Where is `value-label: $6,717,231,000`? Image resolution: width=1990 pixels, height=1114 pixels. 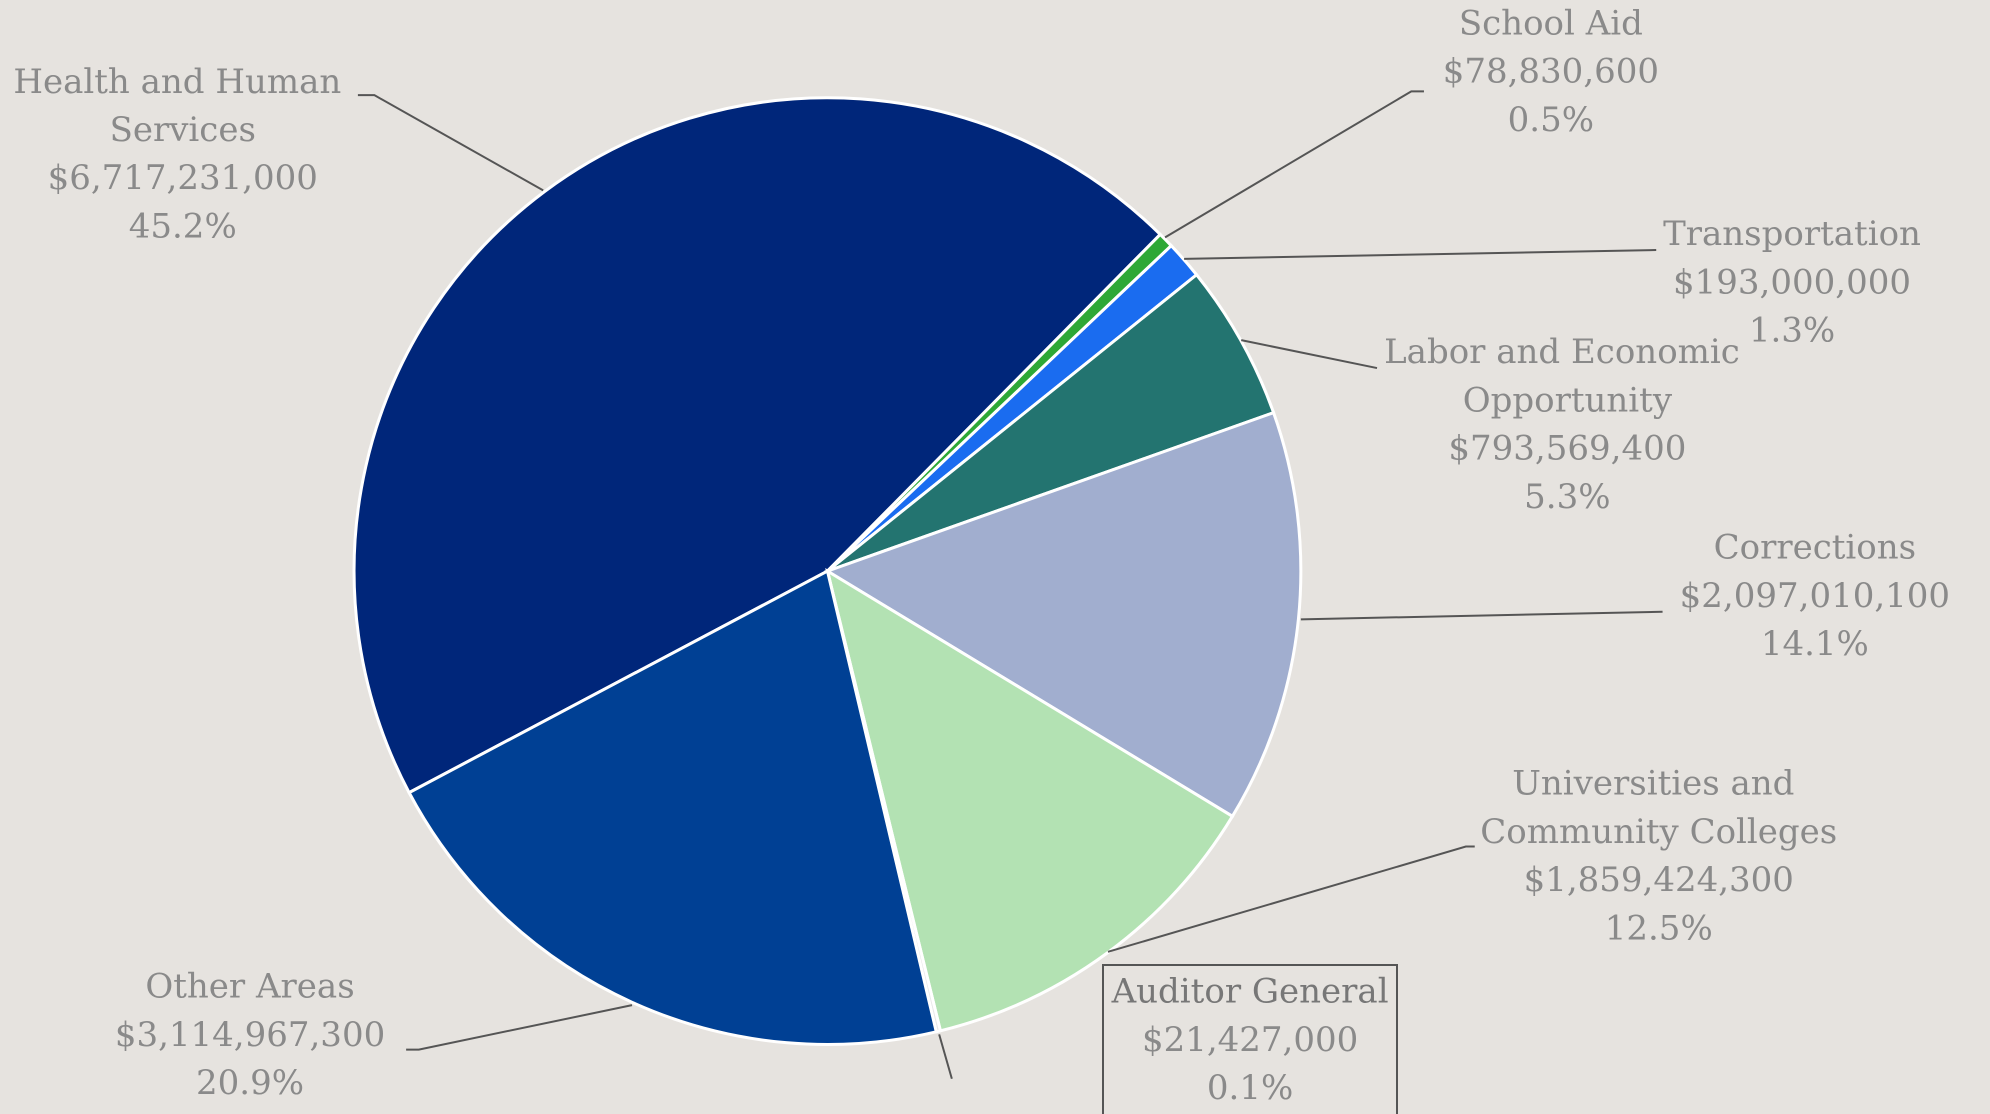 value-label: $6,717,231,000 is located at coordinates (183, 178).